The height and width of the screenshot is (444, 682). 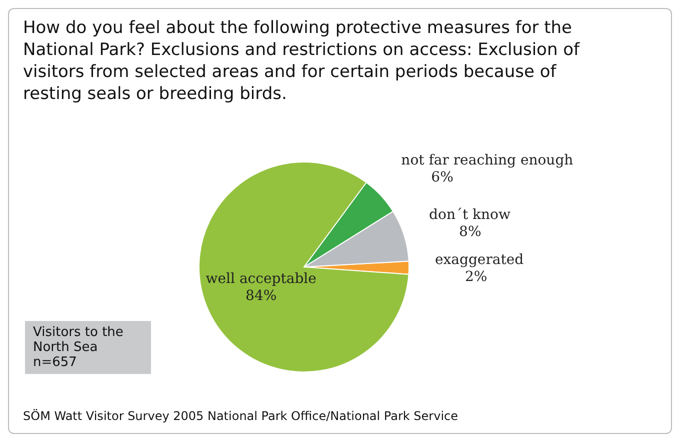 What do you see at coordinates (487, 160) in the screenshot?
I see `slice-label: not far reaching enough` at bounding box center [487, 160].